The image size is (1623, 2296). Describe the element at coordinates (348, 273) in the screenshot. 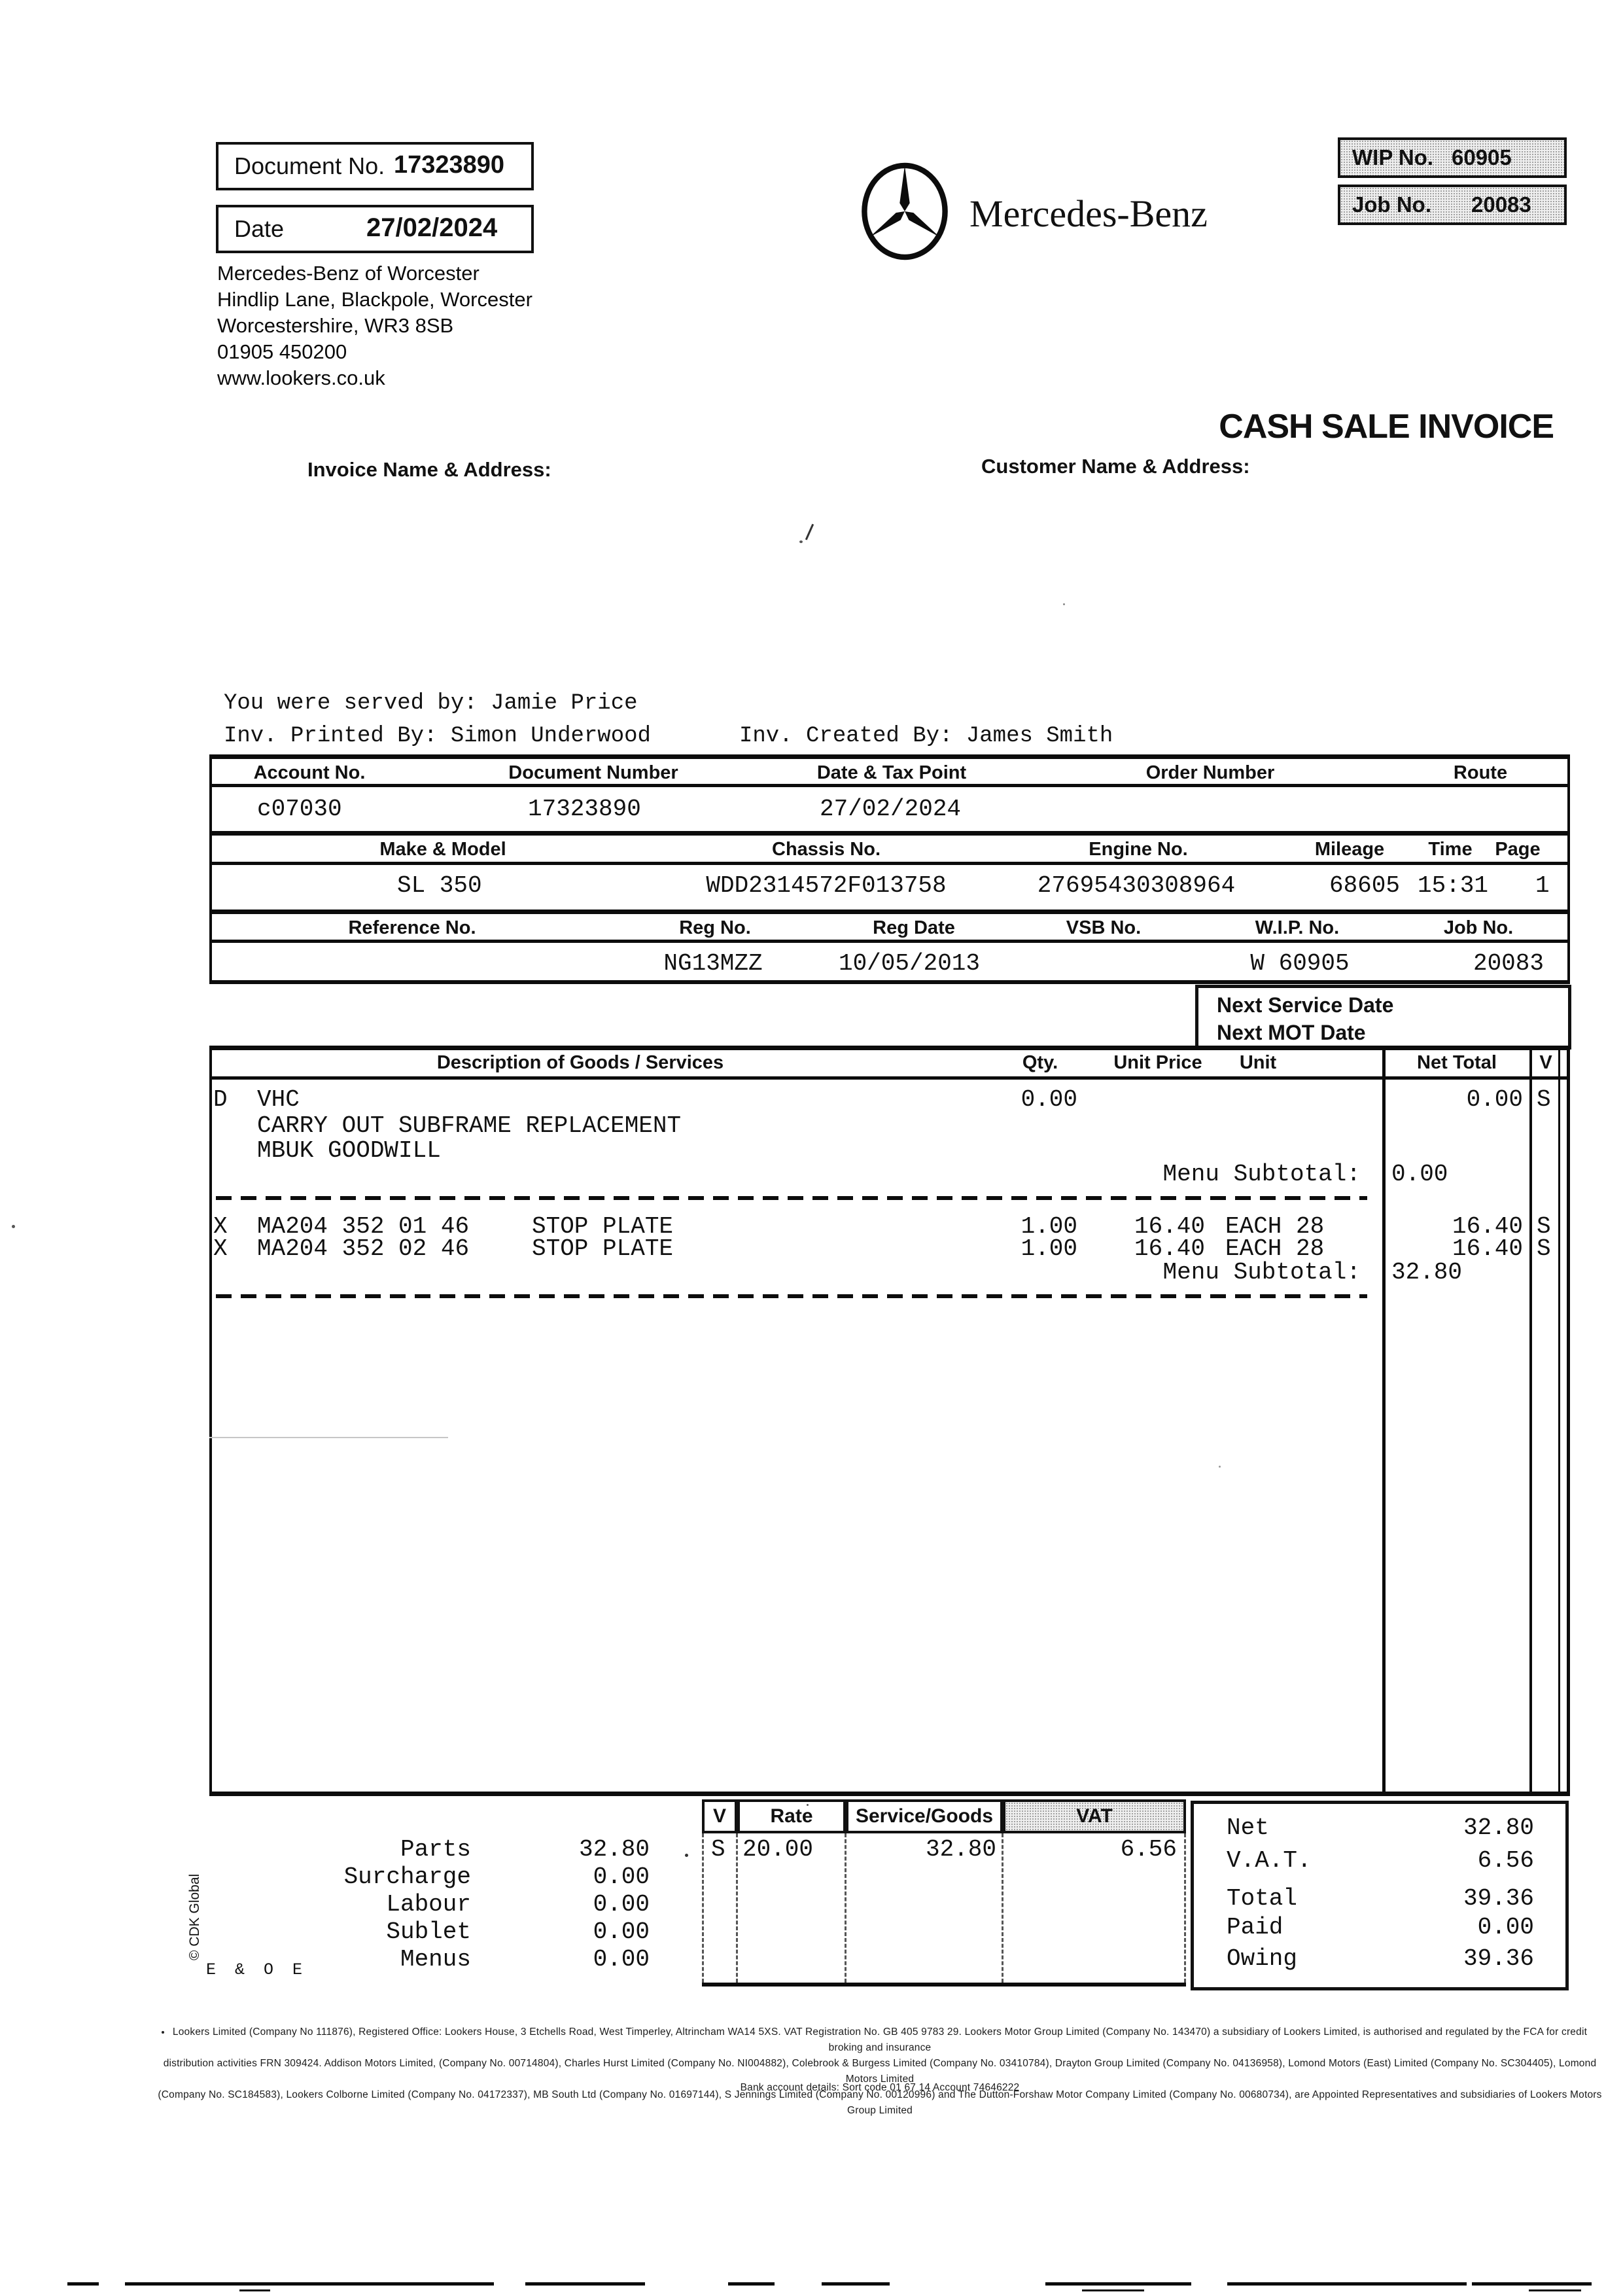

I see `dealer-address-line: Mercedes-Benz of Worcester` at that location.